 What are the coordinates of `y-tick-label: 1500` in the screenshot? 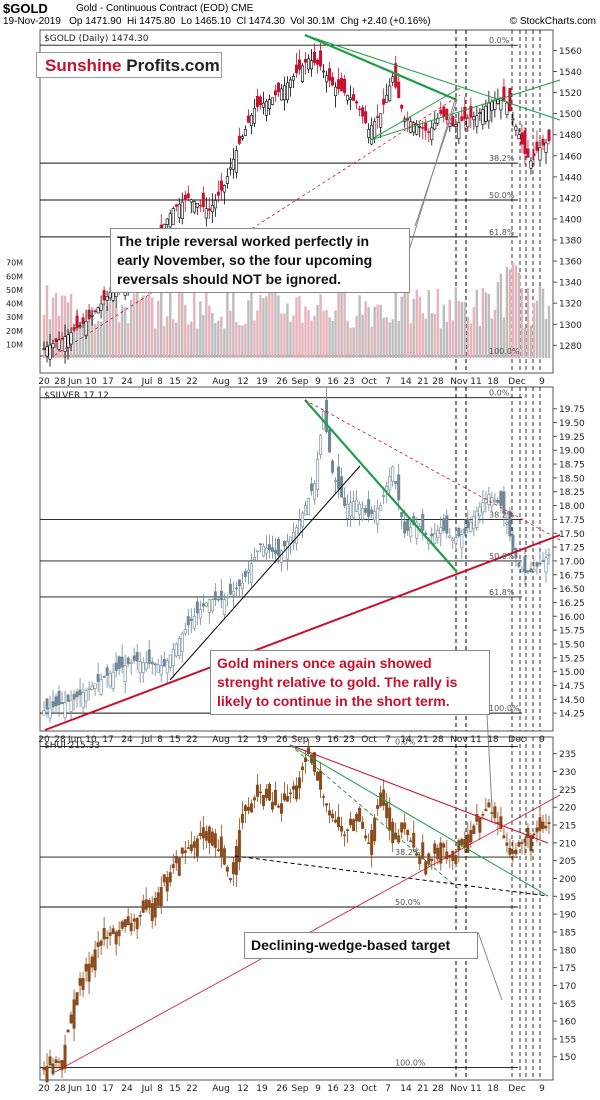 It's located at (570, 115).